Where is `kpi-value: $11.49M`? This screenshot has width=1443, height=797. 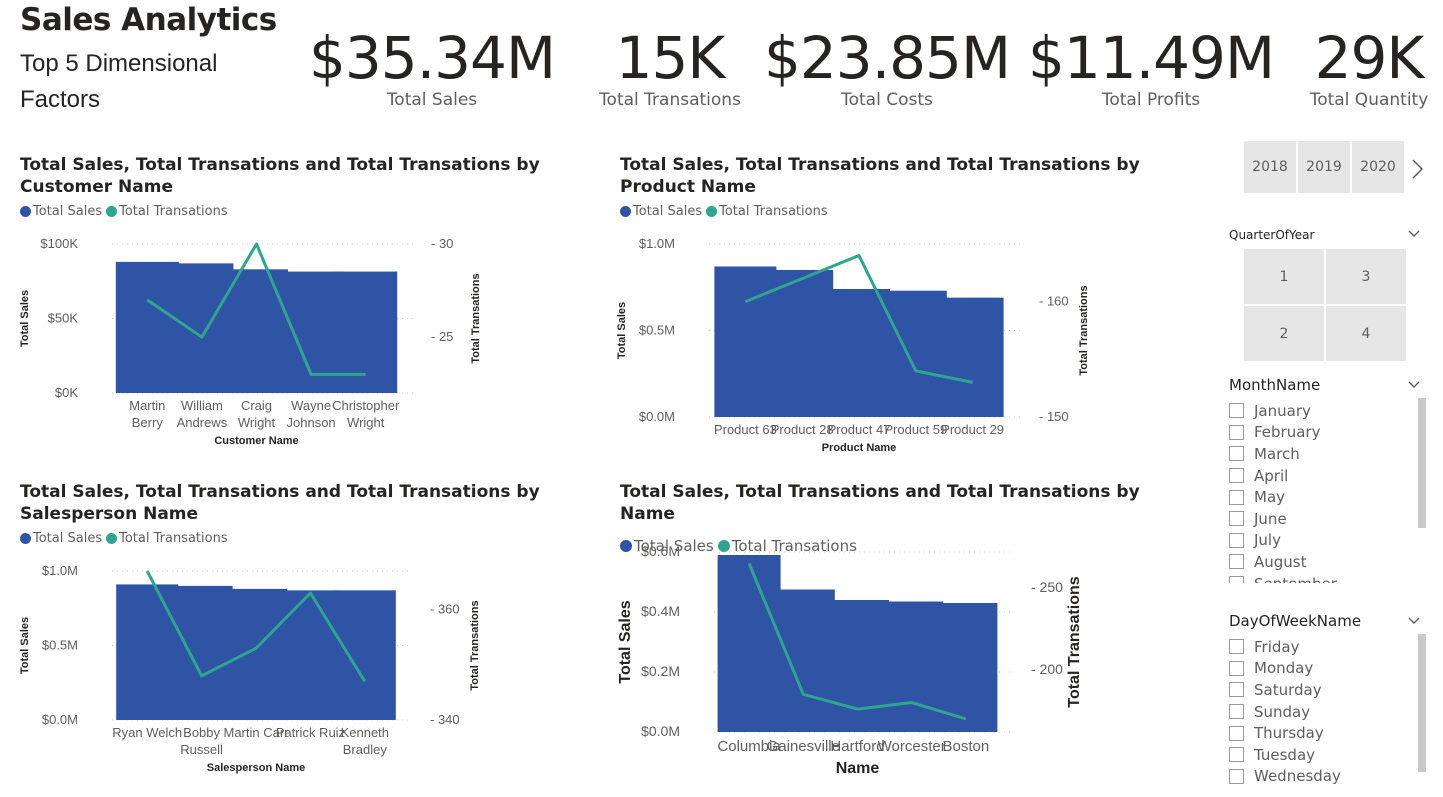
kpi-value: $11.49M is located at coordinates (1151, 58).